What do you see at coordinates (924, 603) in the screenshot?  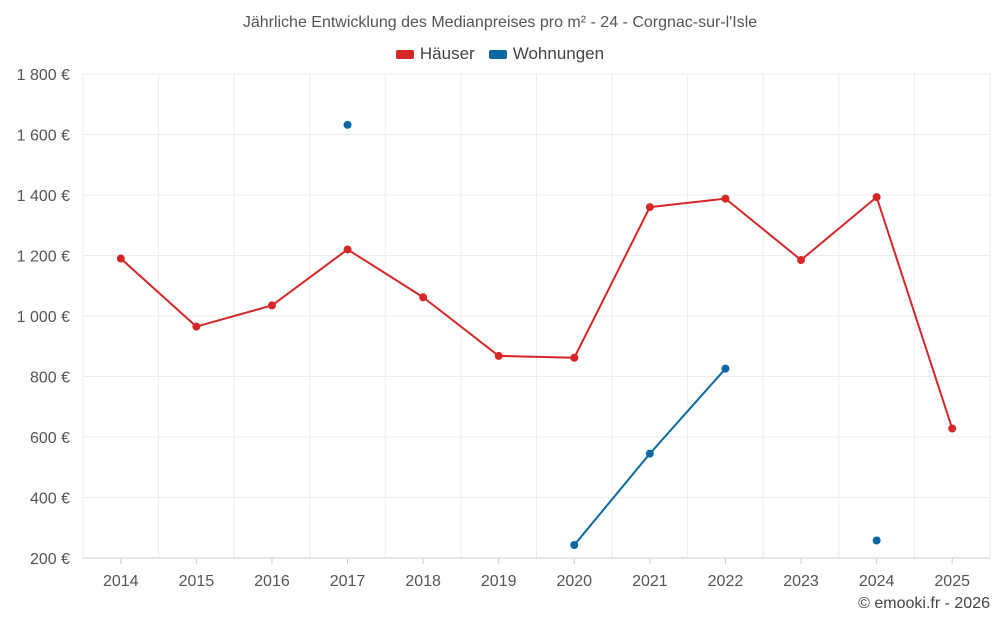 I see `credit-text: © emooki.fr - 2026` at bounding box center [924, 603].